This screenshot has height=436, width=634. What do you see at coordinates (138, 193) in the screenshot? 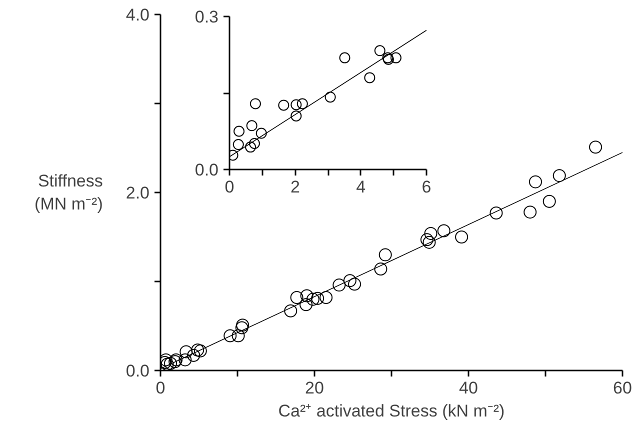
I see `y-tick-label: 2.0` at bounding box center [138, 193].